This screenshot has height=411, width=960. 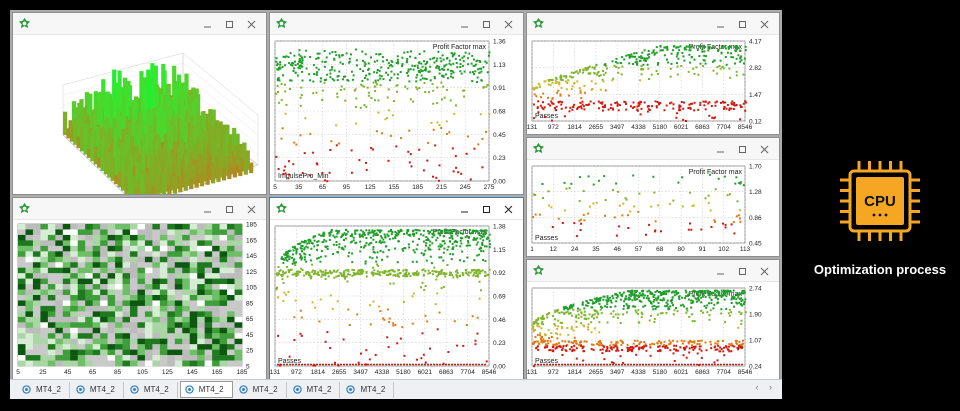 I want to click on tab-6: MT4_2, so click(x=315, y=389).